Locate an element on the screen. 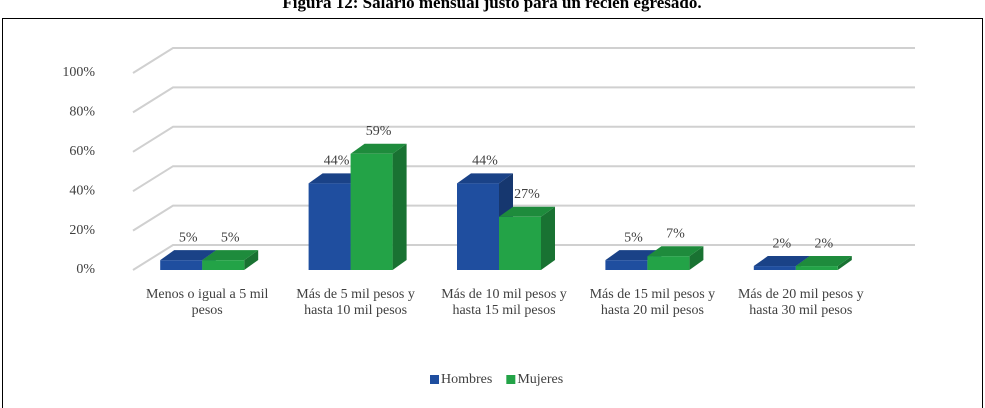 The width and height of the screenshot is (985, 408). y-tick-label: 40% is located at coordinates (82, 190).